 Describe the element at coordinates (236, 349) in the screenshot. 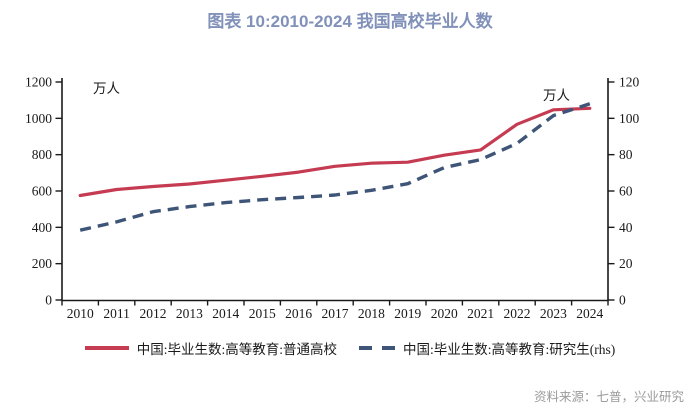

I see `legend-label-regular-college: 中国:毕业生数:高等教育:普通高校` at that location.